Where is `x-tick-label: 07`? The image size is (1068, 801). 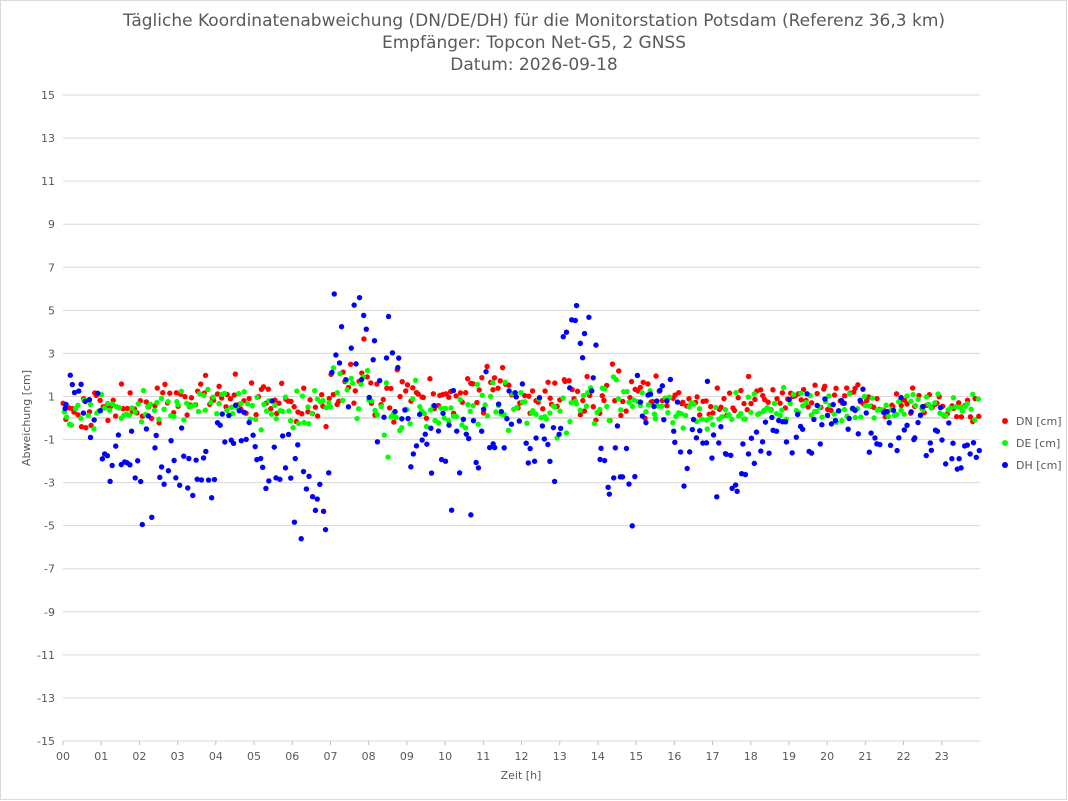 x-tick-label: 07 is located at coordinates (330, 756).